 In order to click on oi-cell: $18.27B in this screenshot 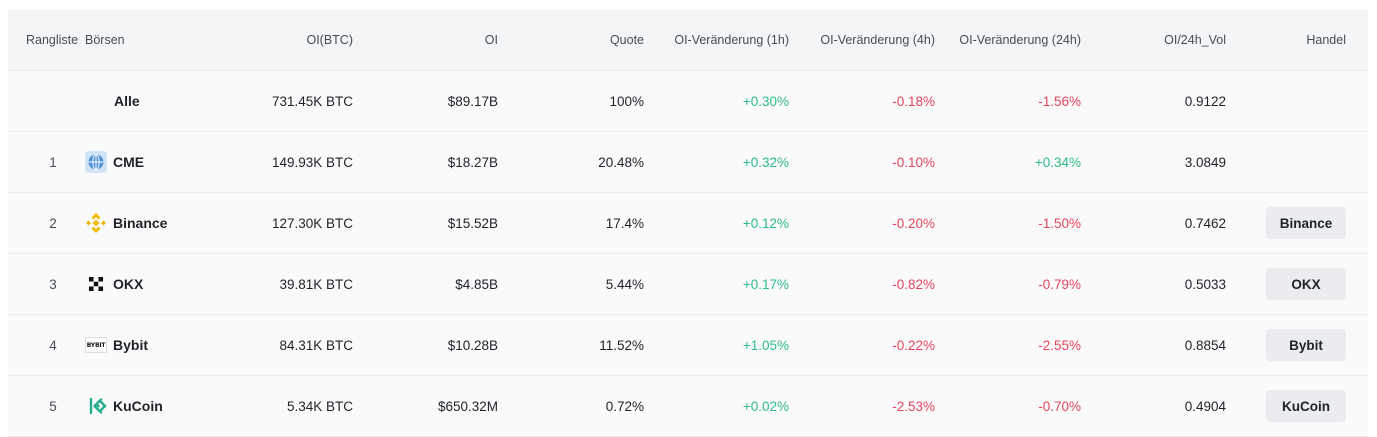, I will do `click(472, 162)`.